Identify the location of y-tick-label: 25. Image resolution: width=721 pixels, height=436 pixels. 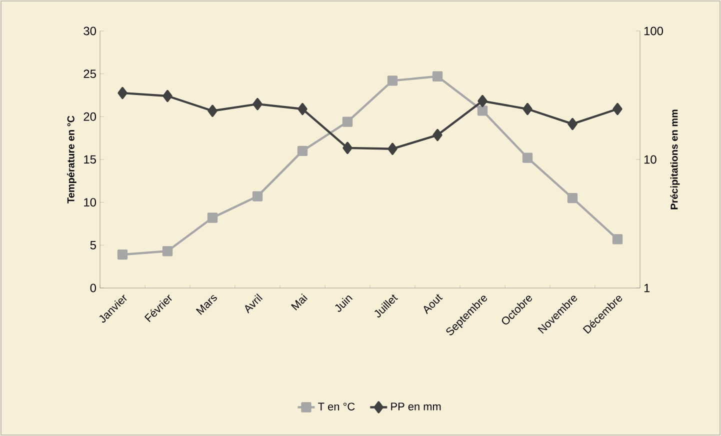
(90, 74).